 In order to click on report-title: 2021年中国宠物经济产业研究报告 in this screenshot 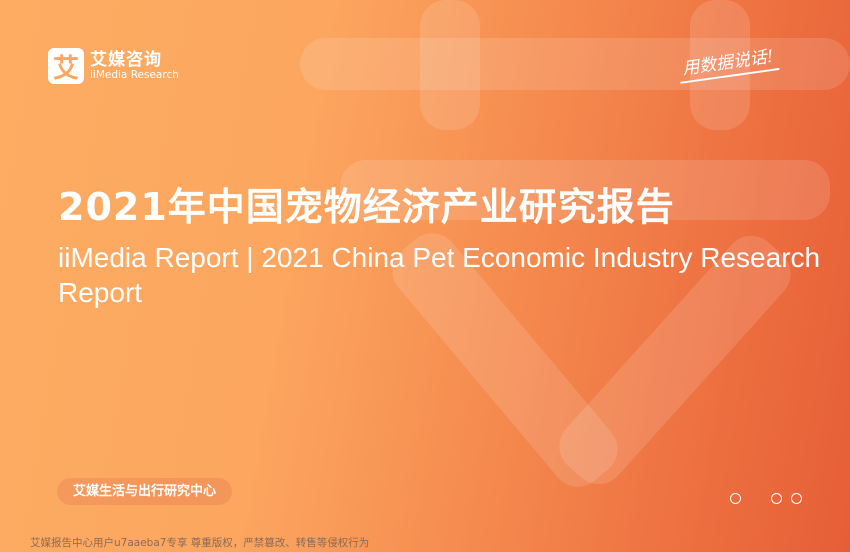, I will do `click(366, 207)`.